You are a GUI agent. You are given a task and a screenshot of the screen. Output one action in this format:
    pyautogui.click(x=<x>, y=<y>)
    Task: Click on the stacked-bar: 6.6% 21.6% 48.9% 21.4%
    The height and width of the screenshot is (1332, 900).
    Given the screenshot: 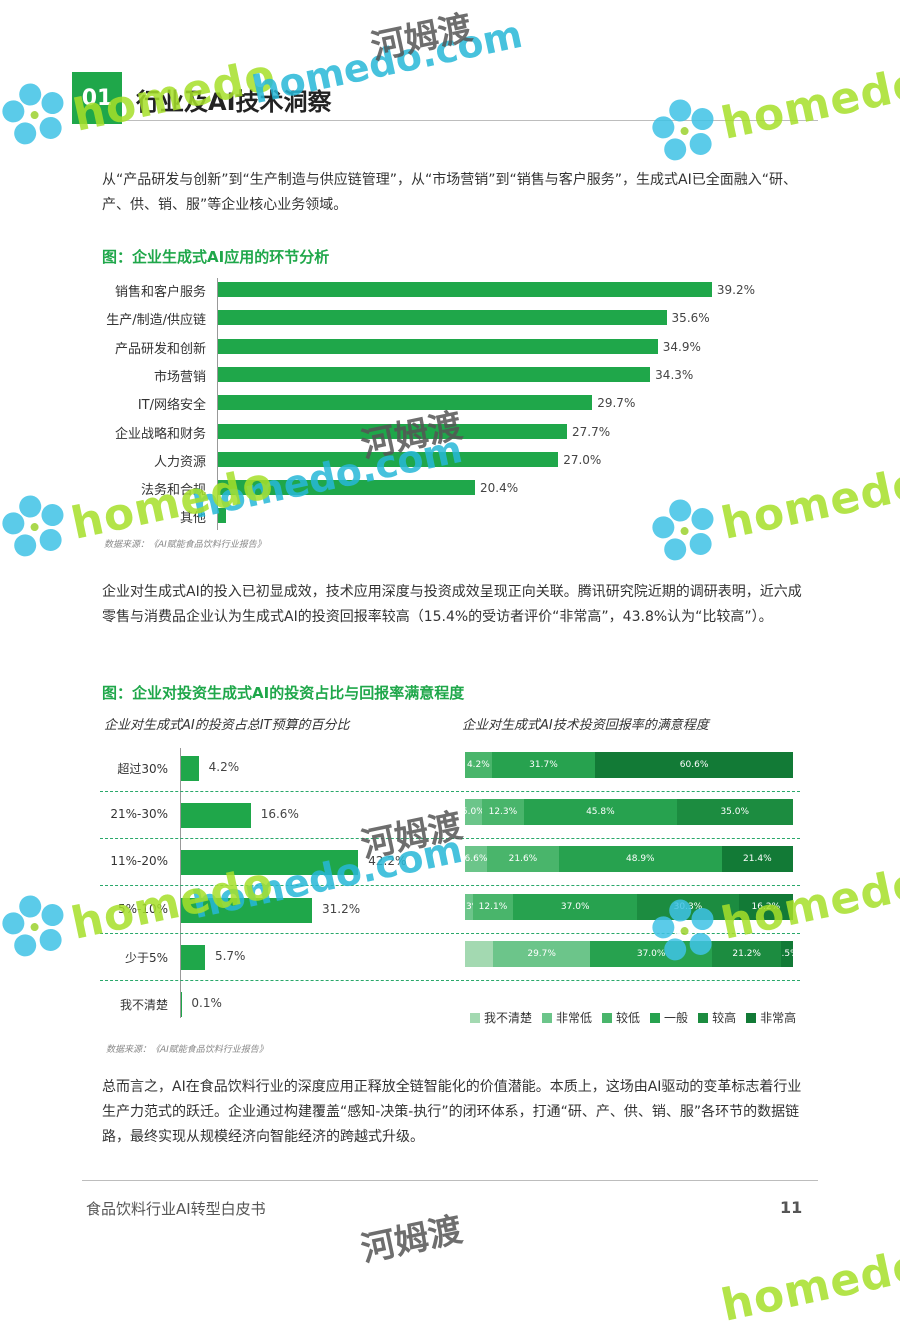 What is the action you would take?
    pyautogui.click(x=629, y=859)
    